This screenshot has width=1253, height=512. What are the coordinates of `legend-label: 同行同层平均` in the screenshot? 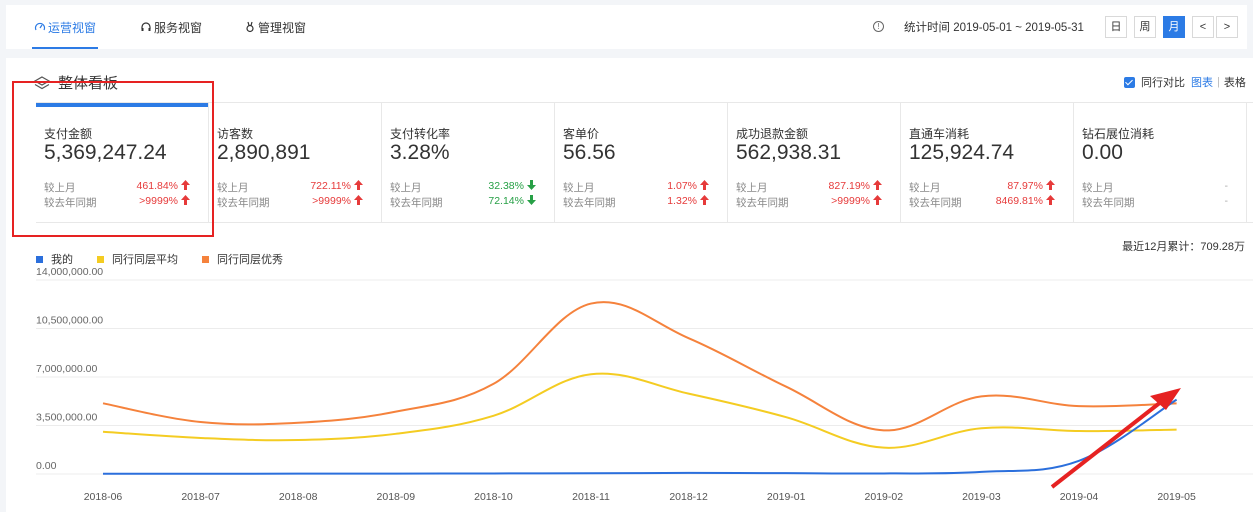 It's located at (145, 260).